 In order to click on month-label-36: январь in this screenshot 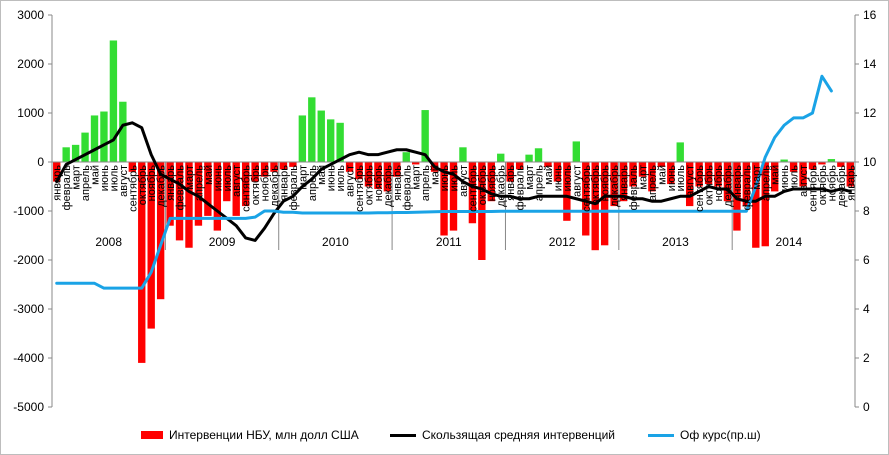, I will do `click(398, 183)`.